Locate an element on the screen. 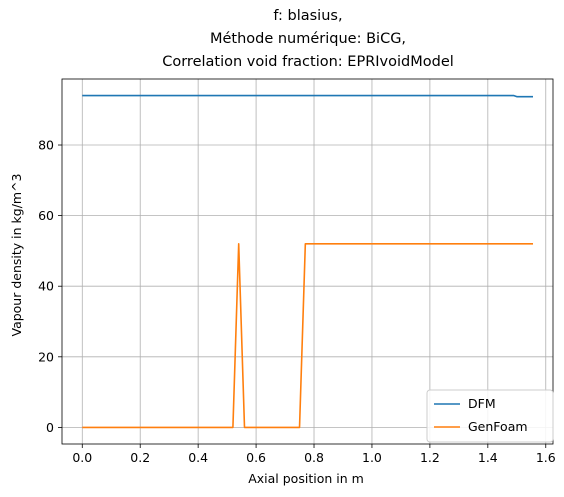 The width and height of the screenshot is (564, 497). y-tick-label: 60 is located at coordinates (46, 215).